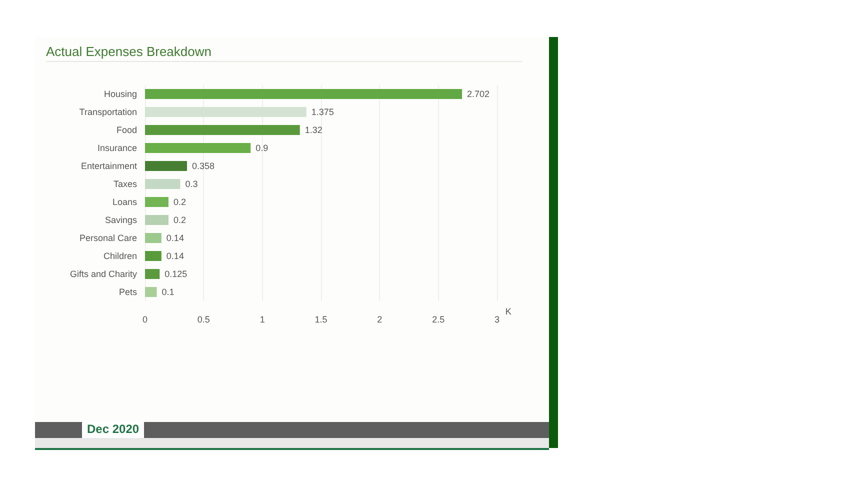 The height and width of the screenshot is (479, 852). What do you see at coordinates (120, 256) in the screenshot?
I see `y-tick-label: Children` at bounding box center [120, 256].